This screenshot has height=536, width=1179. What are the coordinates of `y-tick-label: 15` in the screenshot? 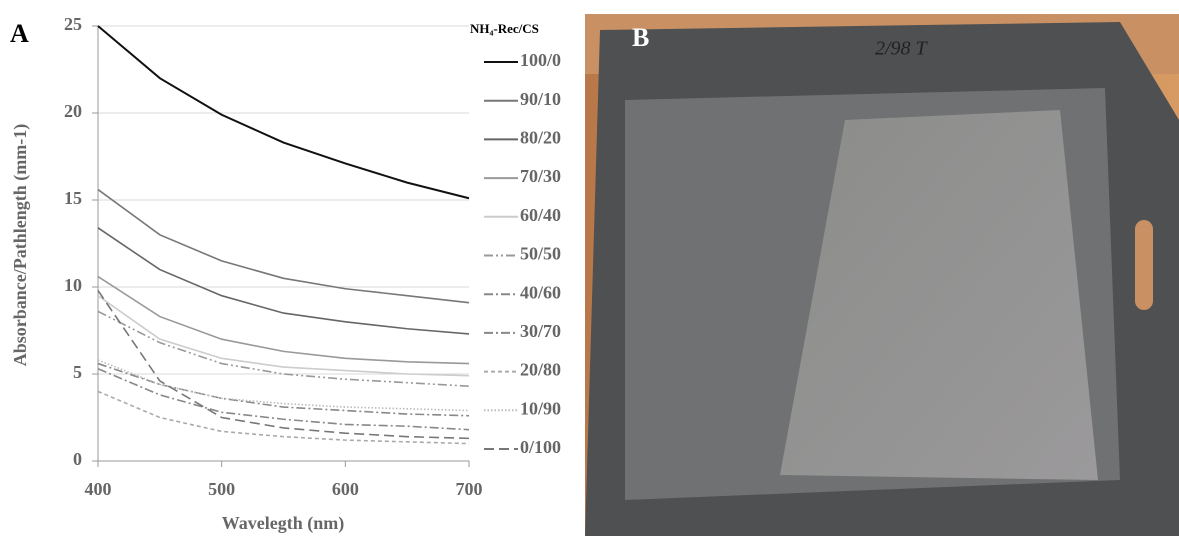 It's located at (73, 198).